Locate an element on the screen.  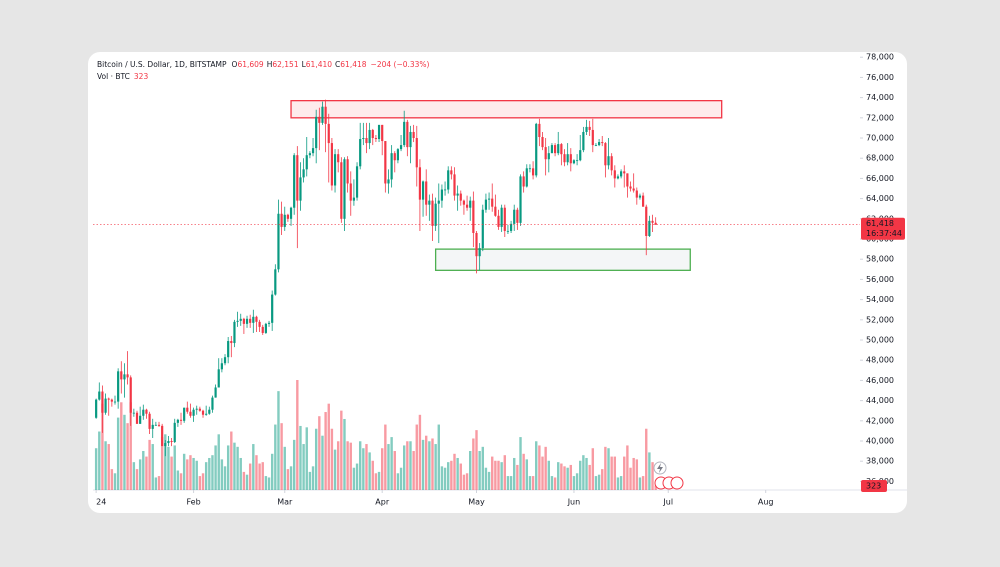
volume-legend: Vol · BTC 323 is located at coordinates (122, 76).